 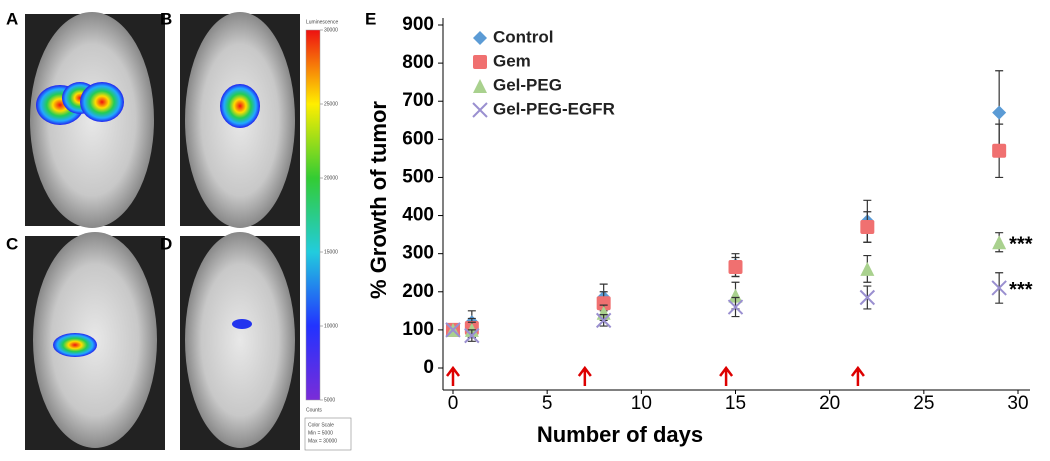 I want to click on scale-max: Max = 30000, so click(x=322, y=441).